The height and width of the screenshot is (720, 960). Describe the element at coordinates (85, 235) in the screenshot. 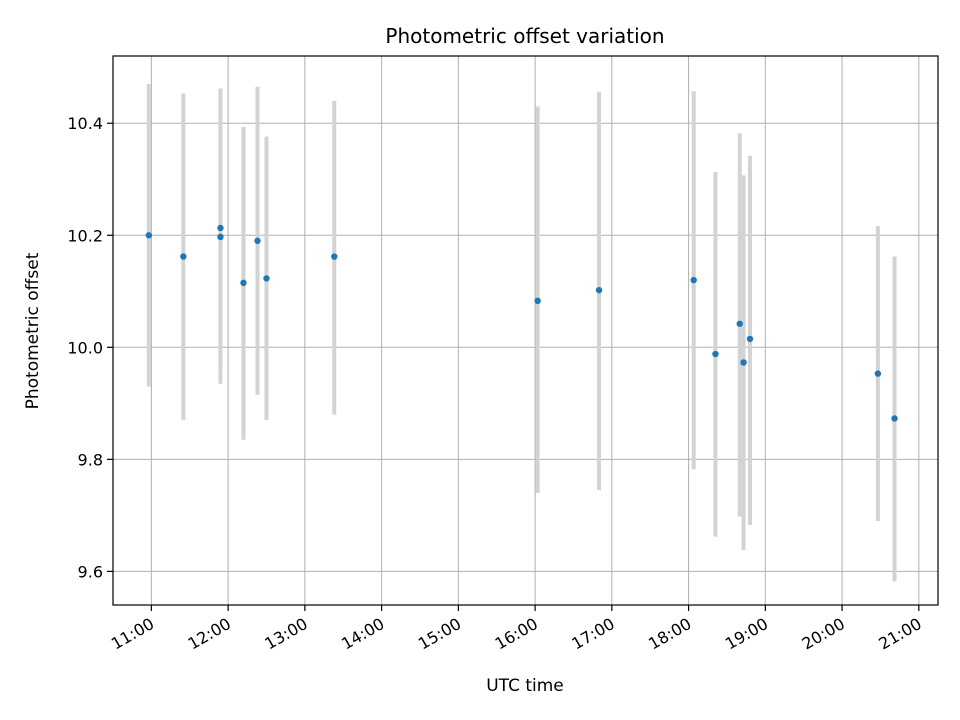

I see `y-tick-label: 10.2` at that location.